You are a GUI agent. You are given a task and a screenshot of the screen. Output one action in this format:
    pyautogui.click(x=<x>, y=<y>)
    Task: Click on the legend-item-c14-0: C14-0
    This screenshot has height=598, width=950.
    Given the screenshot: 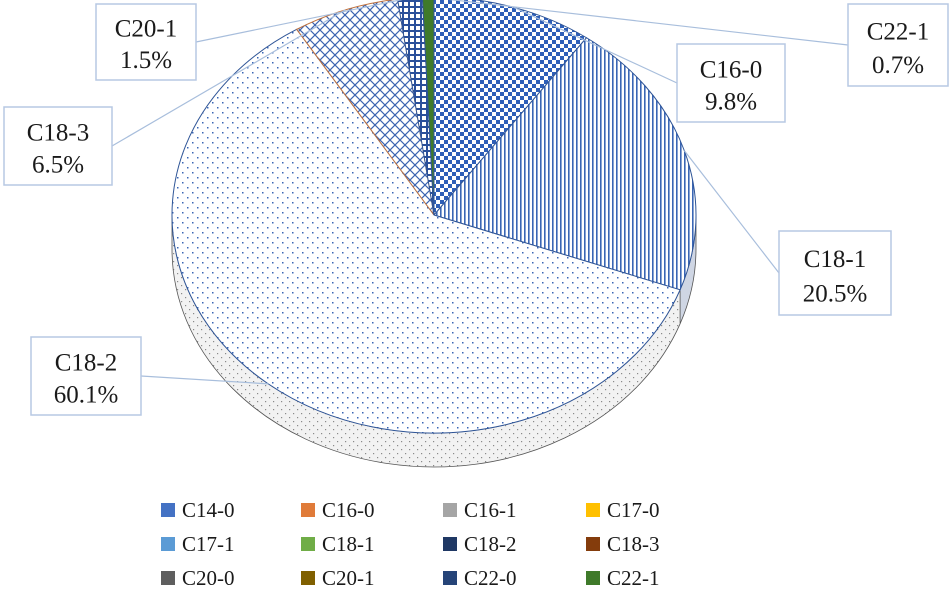 What is the action you would take?
    pyautogui.click(x=197, y=510)
    